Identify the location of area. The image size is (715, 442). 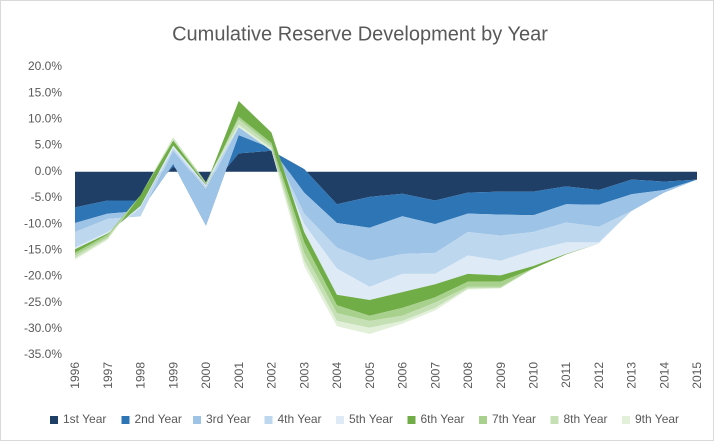
(386, 179).